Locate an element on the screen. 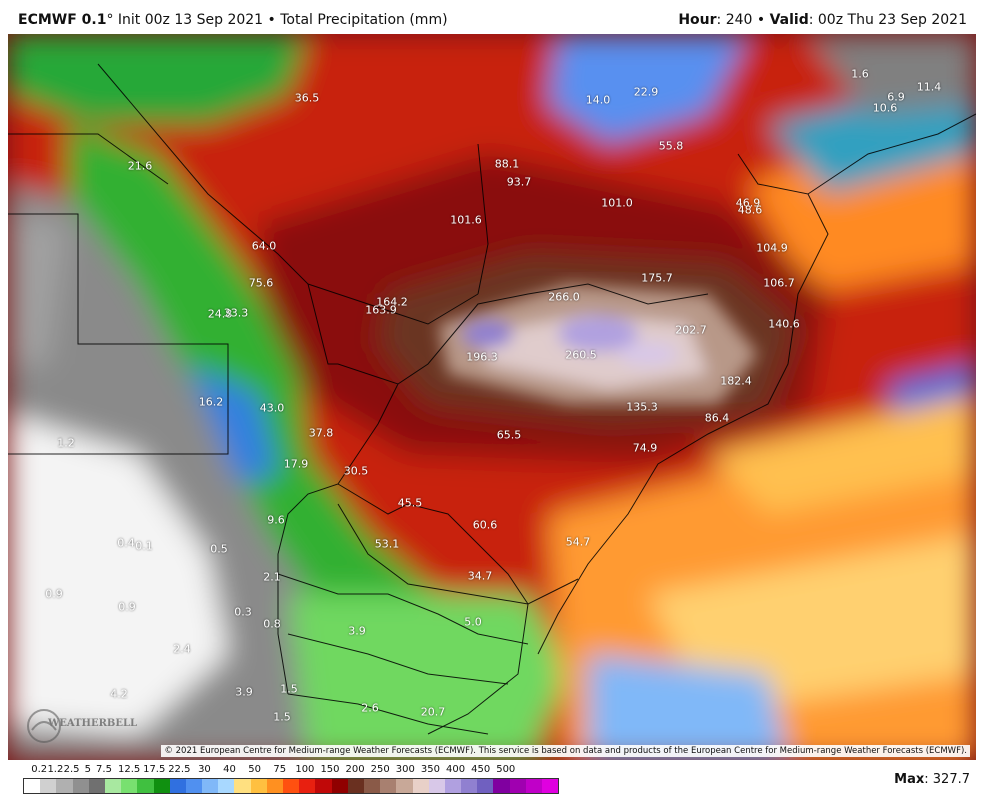 Image resolution: width=984 pixels, height=808 pixels. precip-value-label: 2.6 is located at coordinates (370, 708).